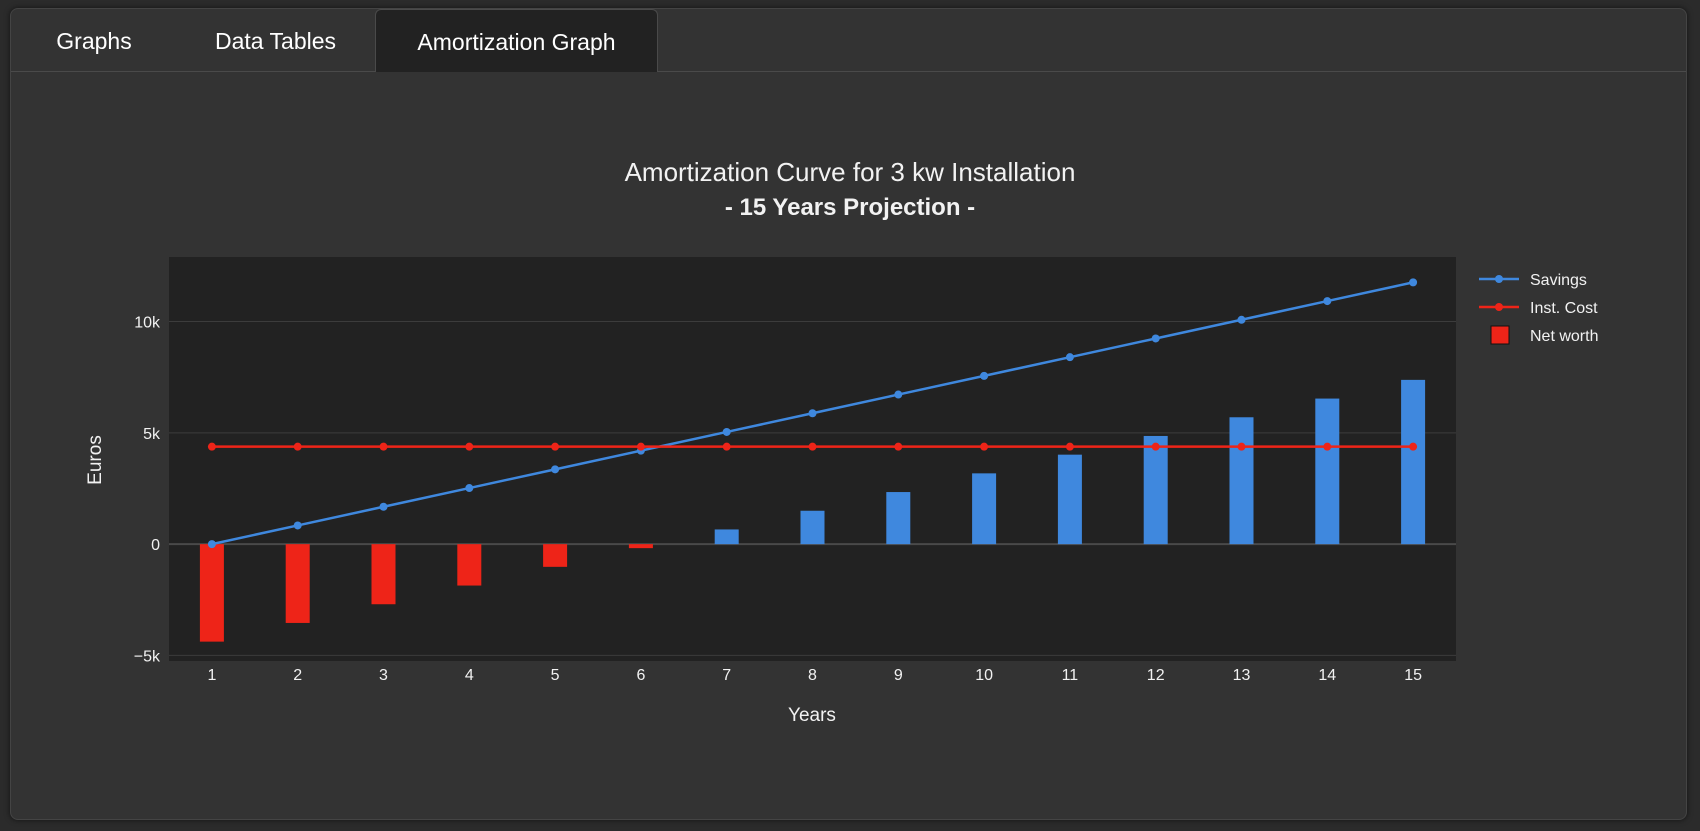 The height and width of the screenshot is (831, 1700). What do you see at coordinates (1564, 336) in the screenshot?
I see `legend-label: Net worth` at bounding box center [1564, 336].